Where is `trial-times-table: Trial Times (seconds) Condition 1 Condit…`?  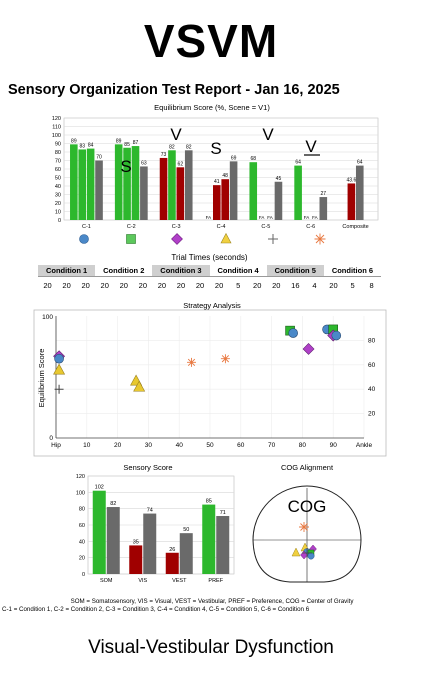 trial-times-table: Trial Times (seconds) Condition 1 Condit… is located at coordinates (210, 271).